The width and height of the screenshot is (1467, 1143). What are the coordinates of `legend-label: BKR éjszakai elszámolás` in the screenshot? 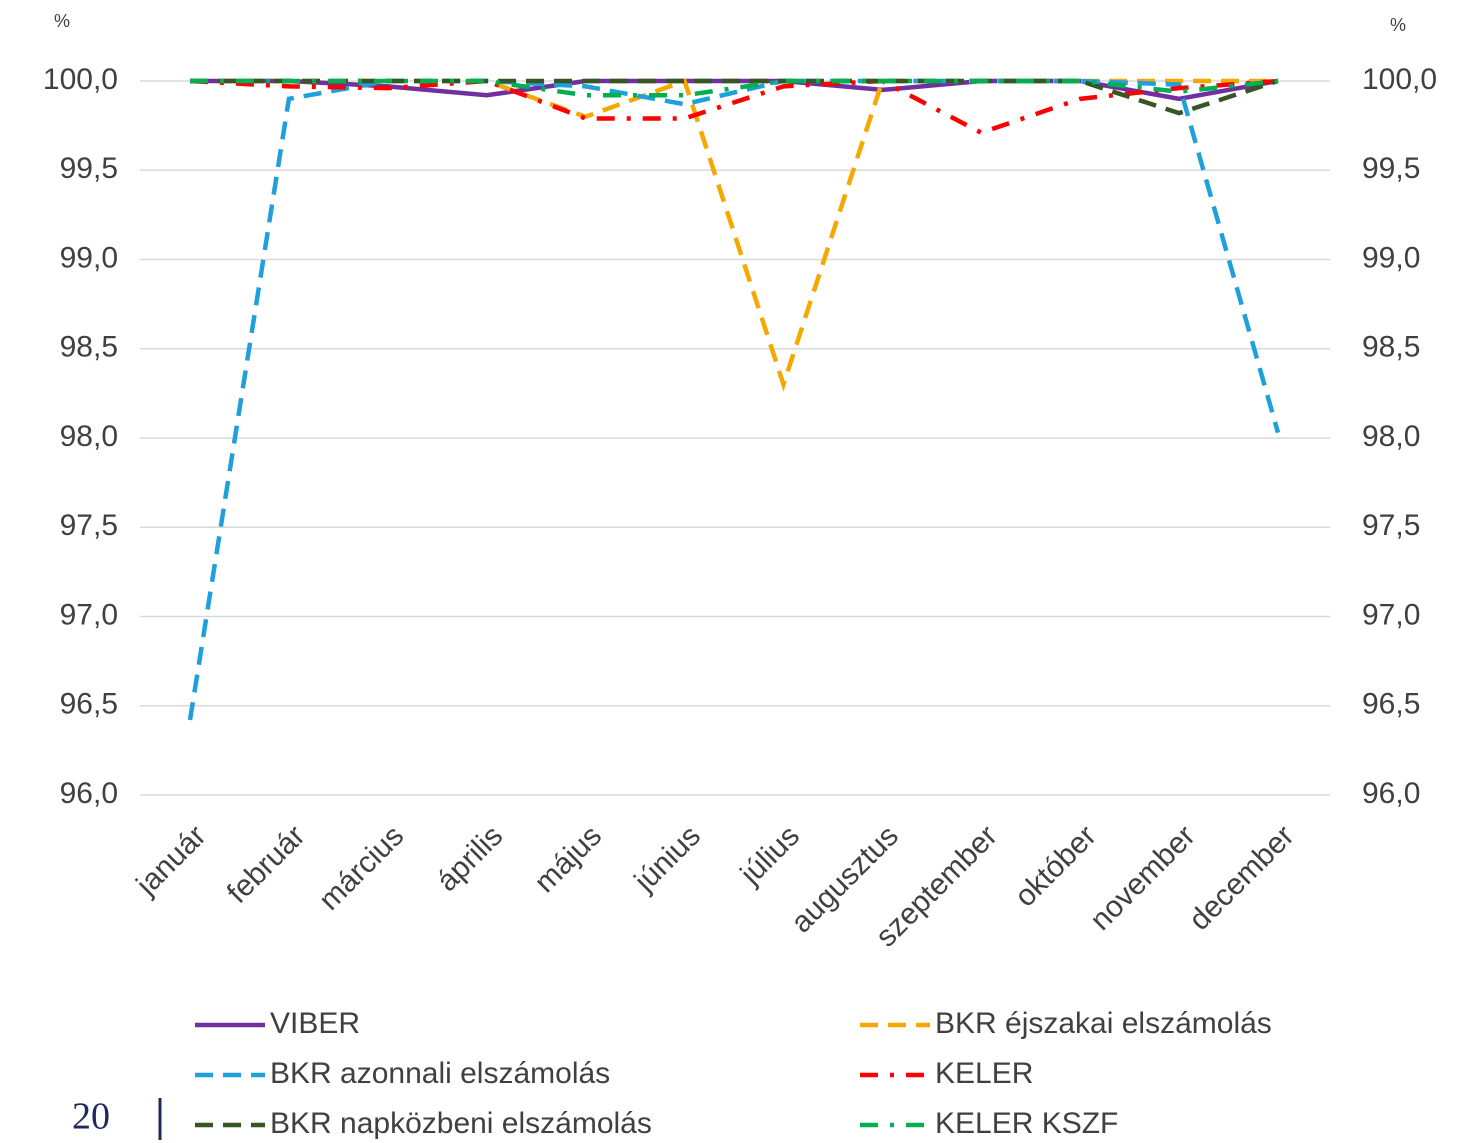 It's located at (1103, 1023).